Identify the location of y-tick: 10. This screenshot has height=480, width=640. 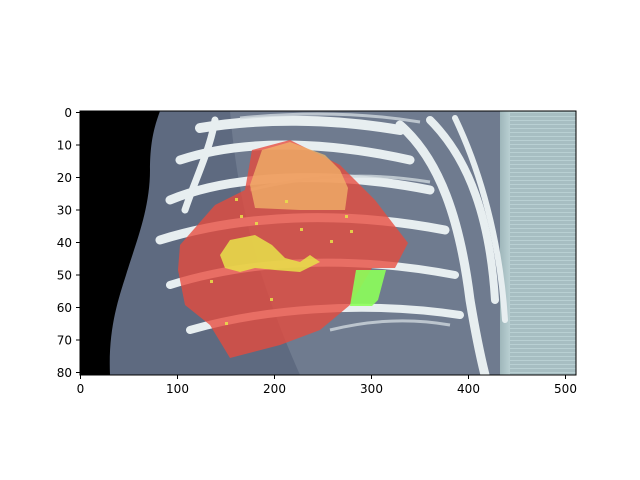
(68, 146).